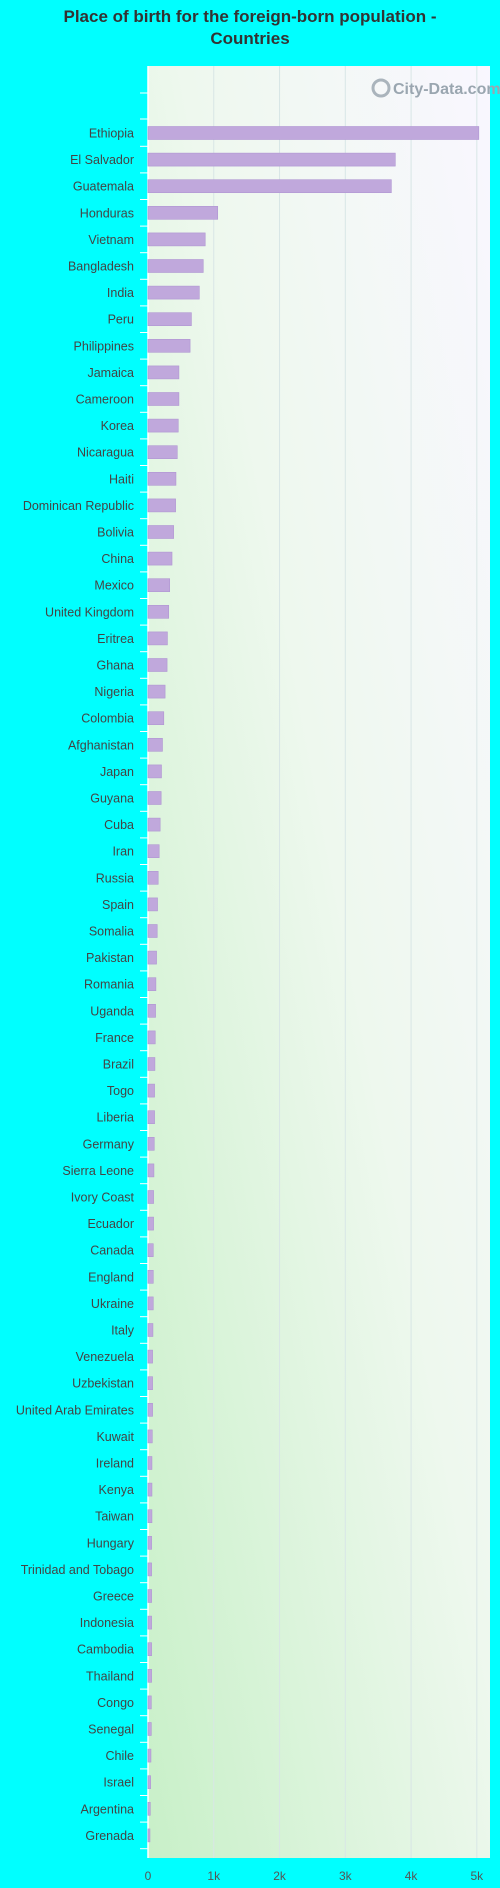 This screenshot has height=1888, width=500. I want to click on category-label: Iran, so click(123, 852).